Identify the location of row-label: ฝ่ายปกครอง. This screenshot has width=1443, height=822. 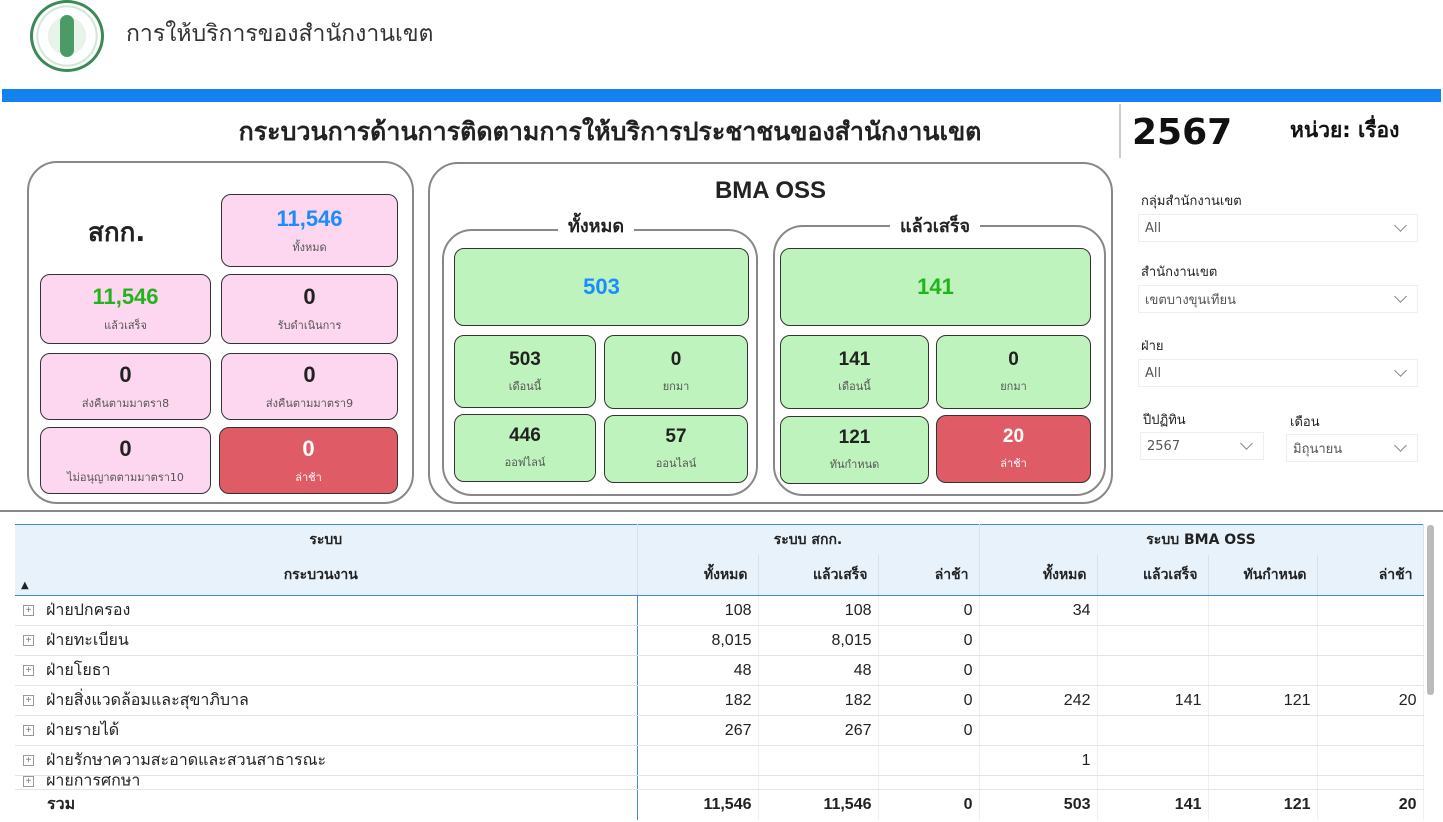
(88, 610).